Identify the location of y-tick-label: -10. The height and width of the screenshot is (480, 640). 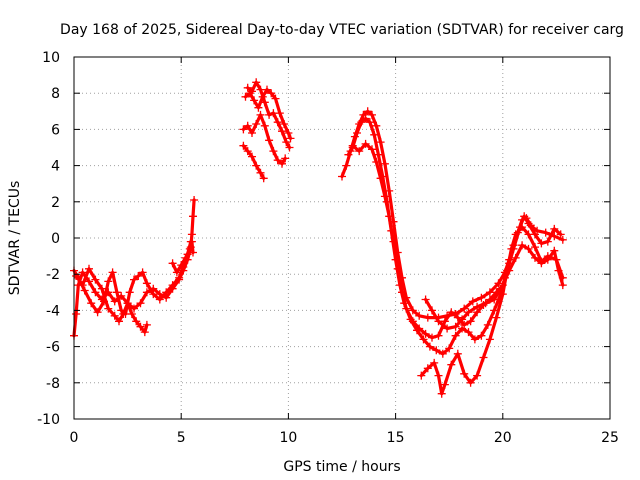
(48, 420).